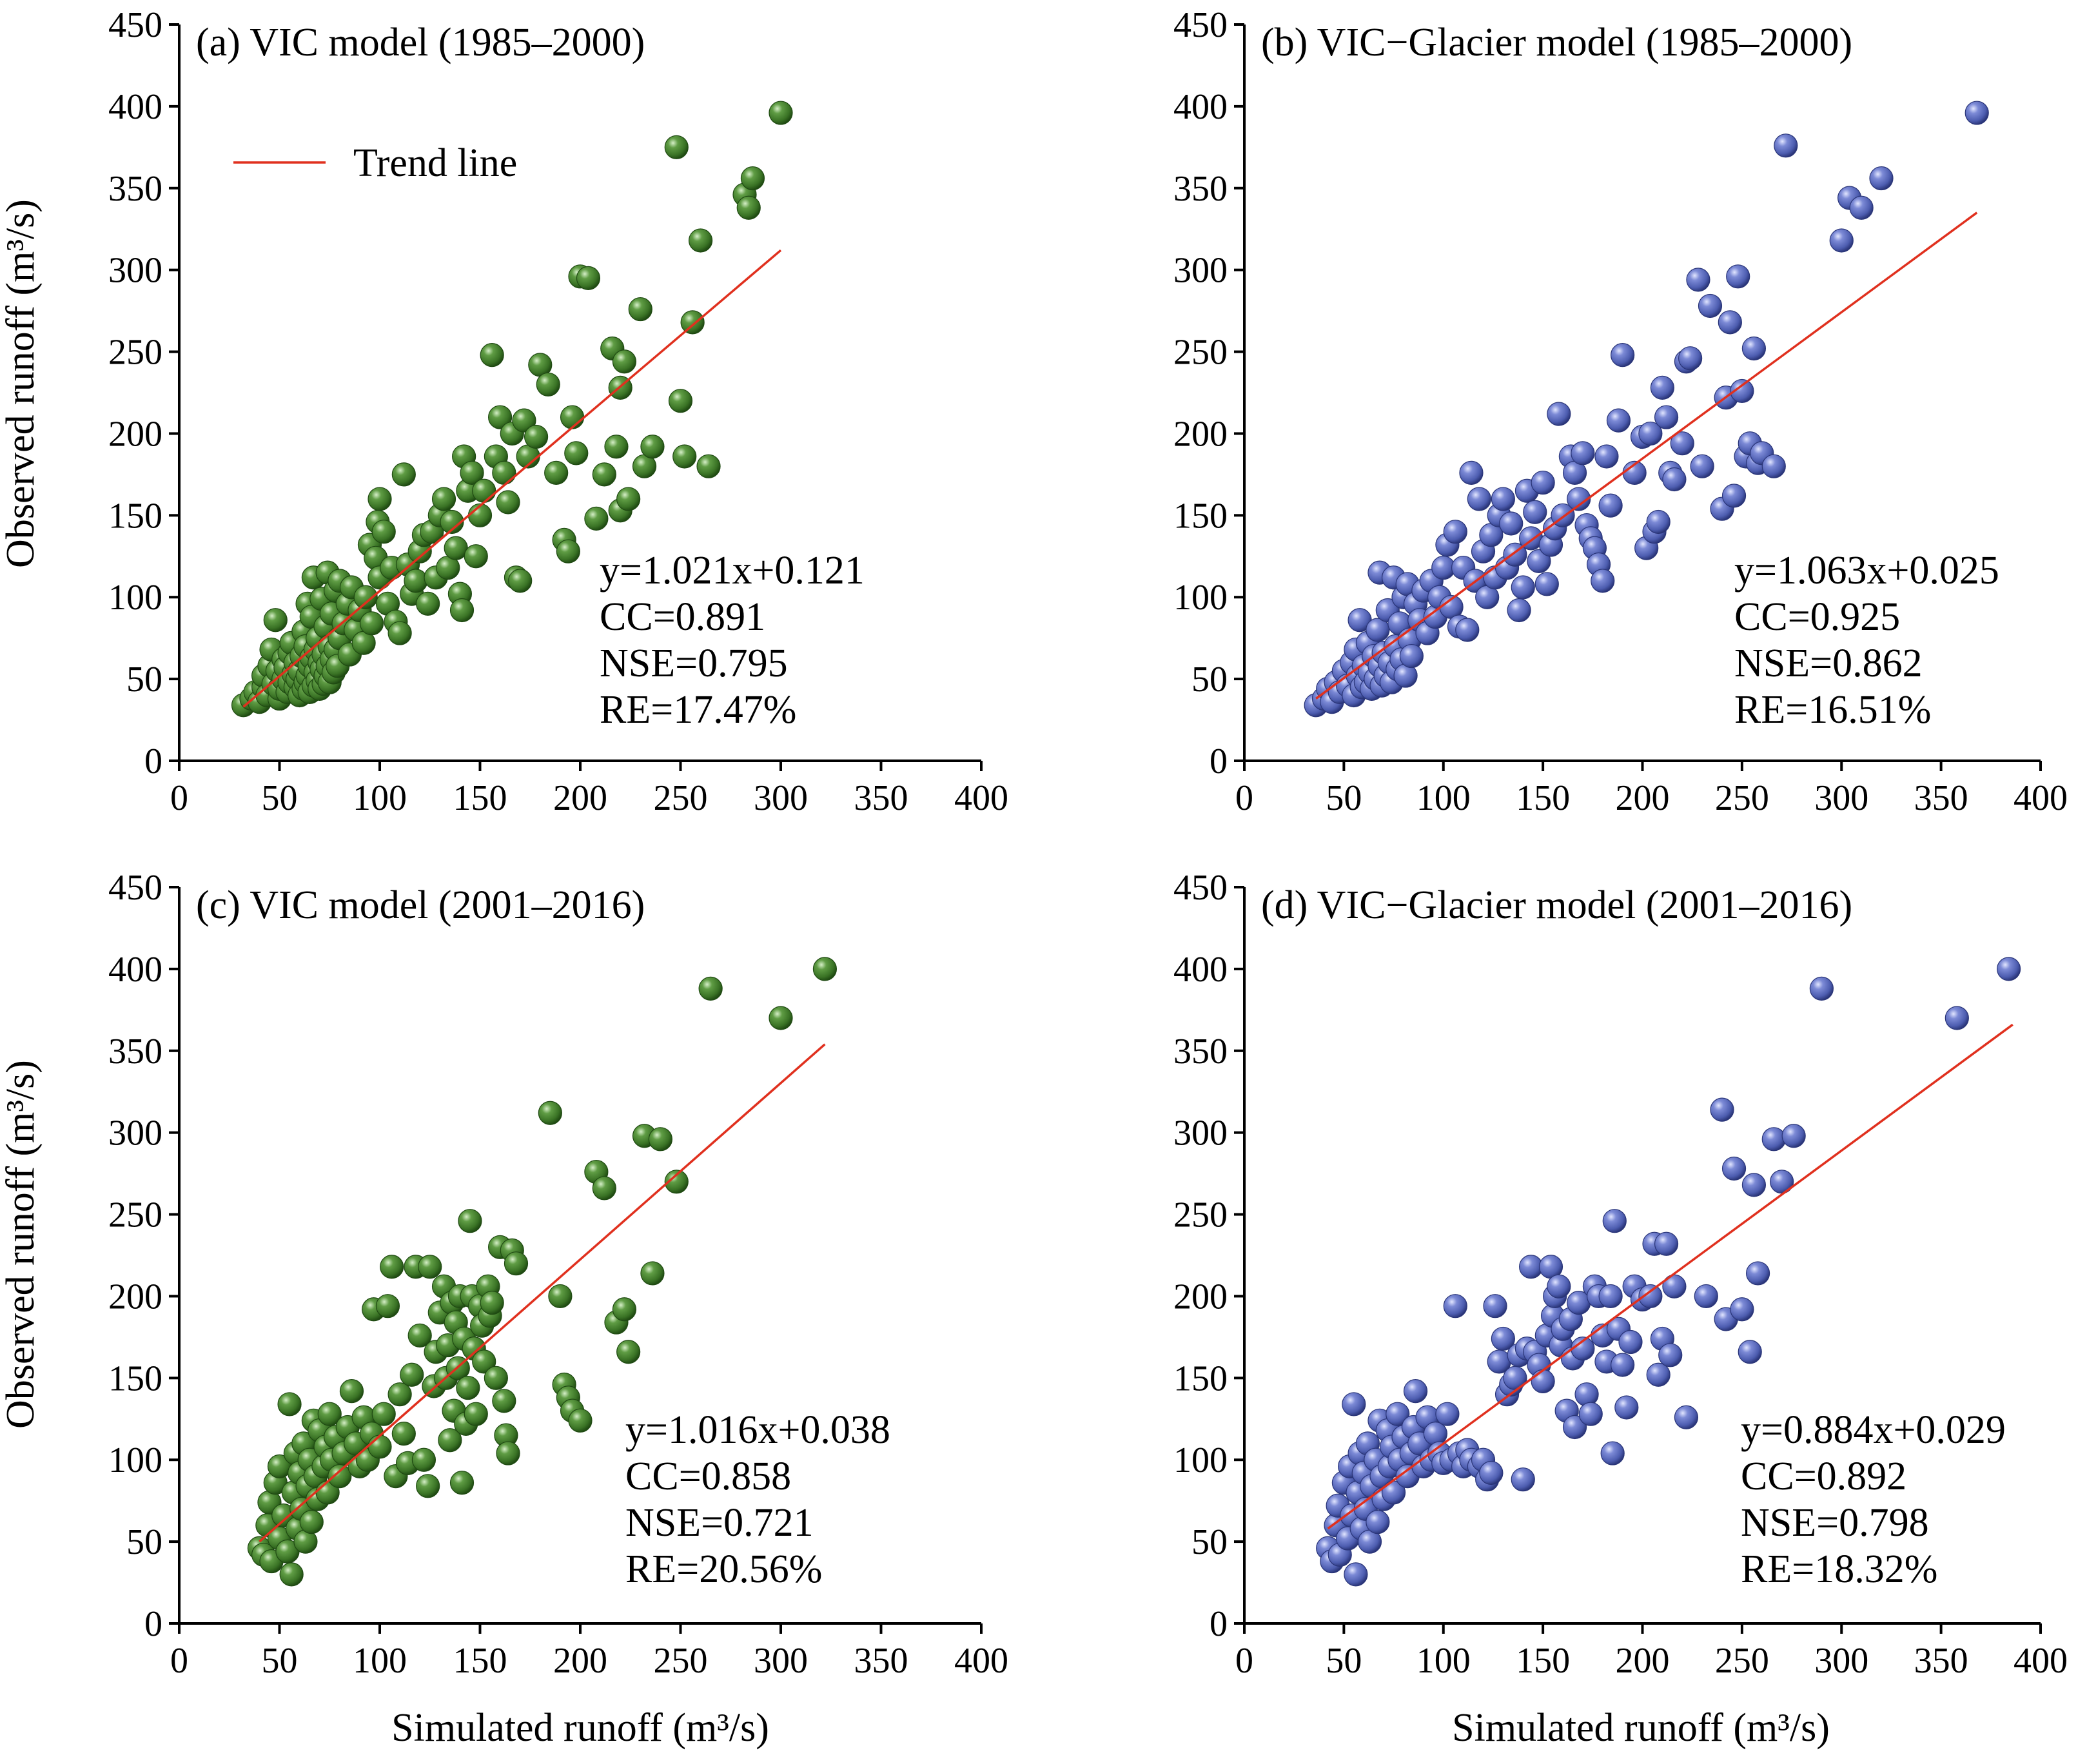  Describe the element at coordinates (543, 1293) in the screenshot. I see `trend-line` at that location.